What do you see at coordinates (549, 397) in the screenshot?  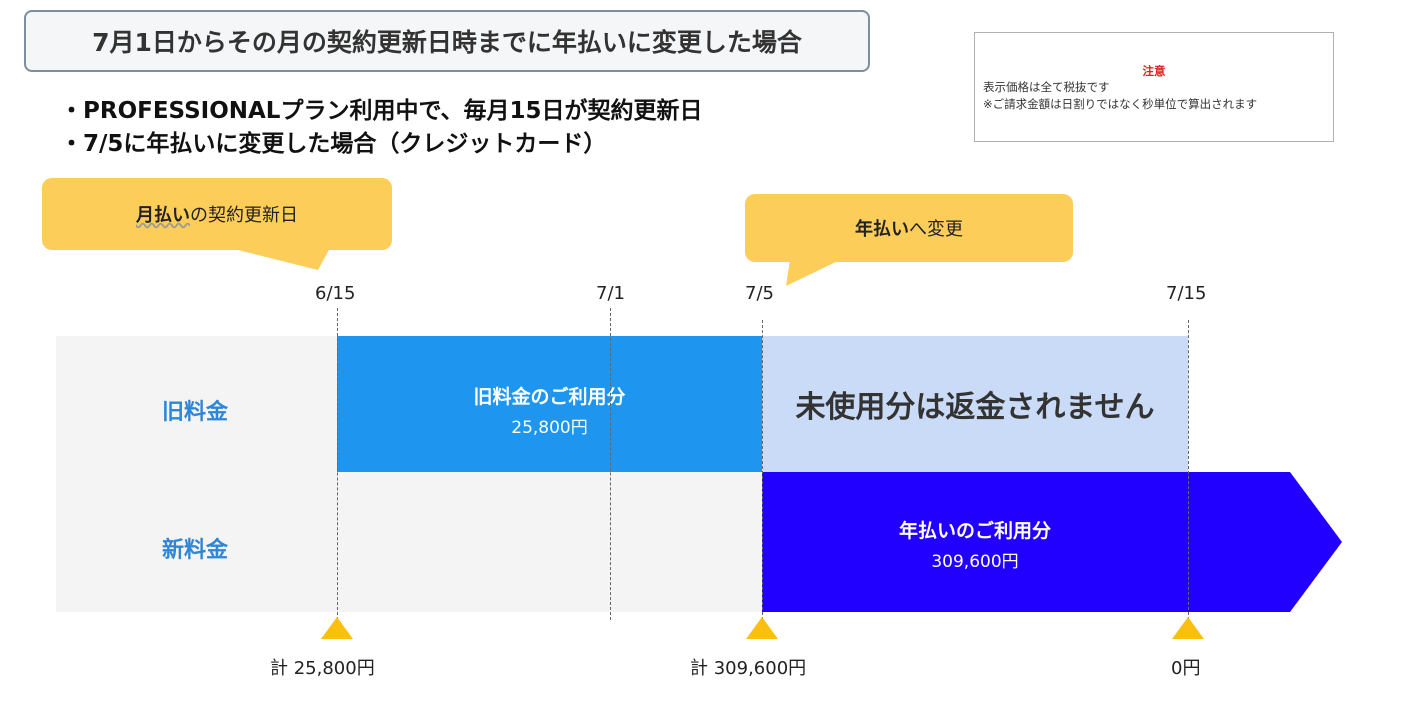 I see `old-usage-title: 旧料金のご利用分` at bounding box center [549, 397].